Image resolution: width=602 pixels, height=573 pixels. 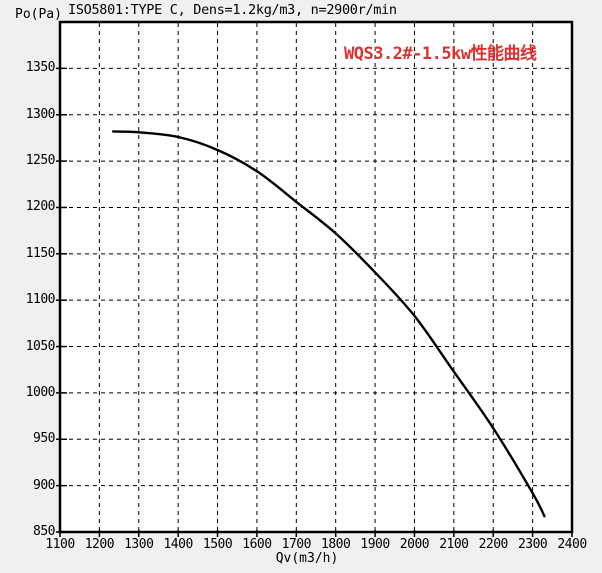 What do you see at coordinates (40, 114) in the screenshot?
I see `y-tick-label: 1300` at bounding box center [40, 114].